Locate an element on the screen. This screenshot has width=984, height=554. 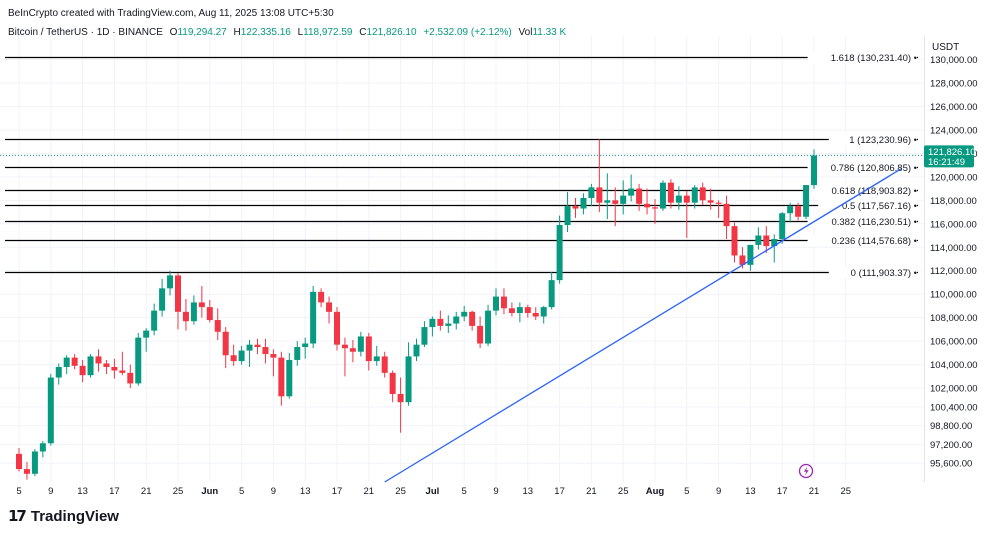
volume-value: 11.33 K is located at coordinates (549, 32).